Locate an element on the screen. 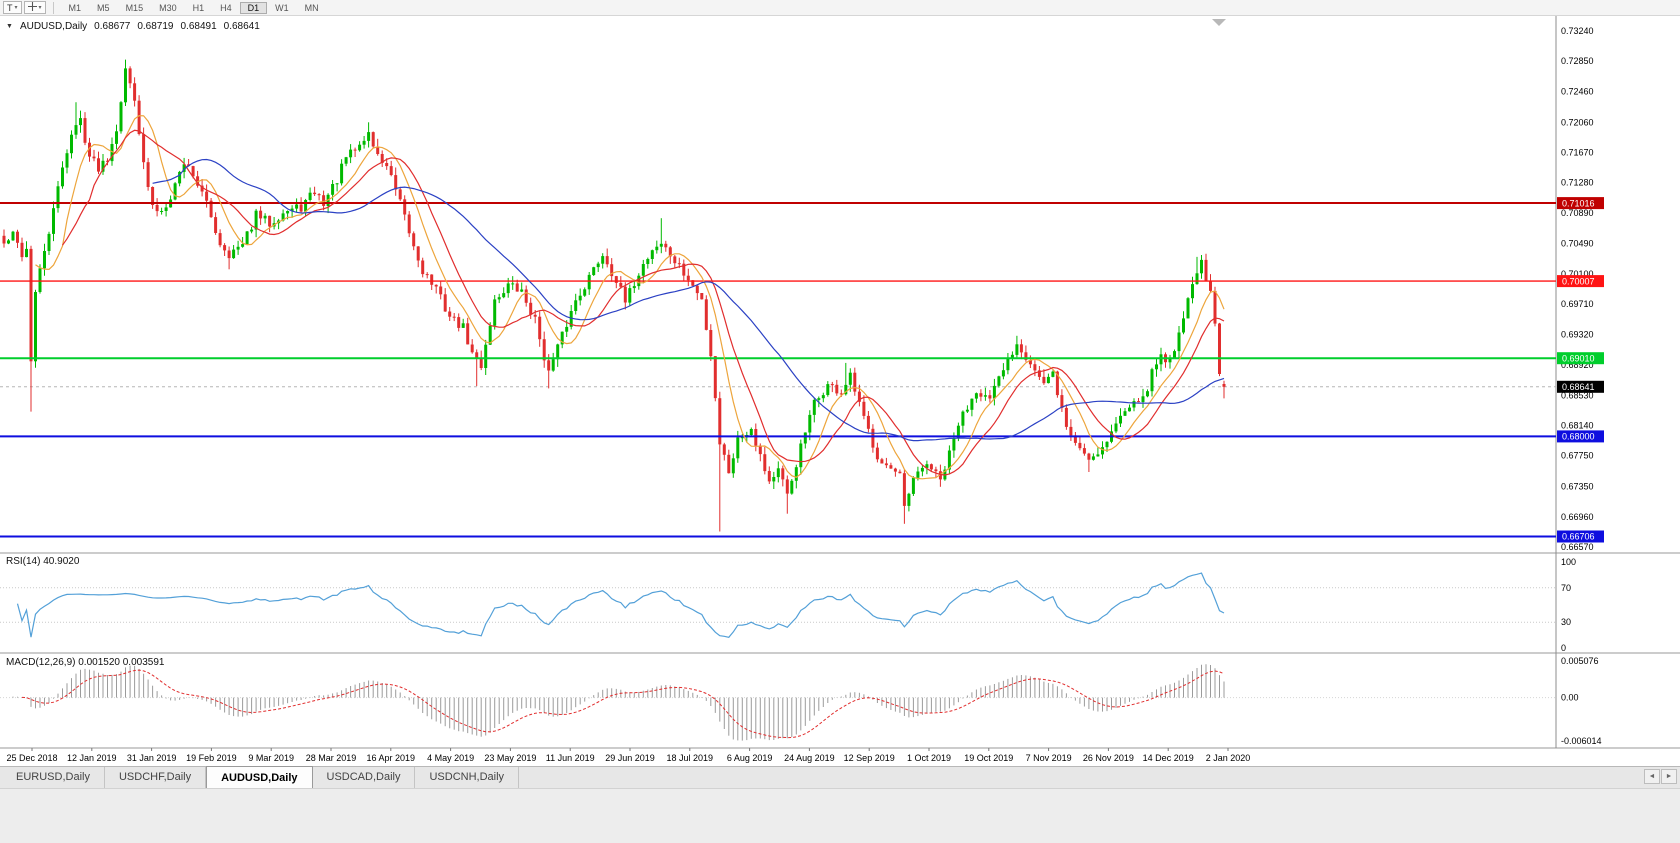  price-axis-label: 0.72460 is located at coordinates (1577, 91).